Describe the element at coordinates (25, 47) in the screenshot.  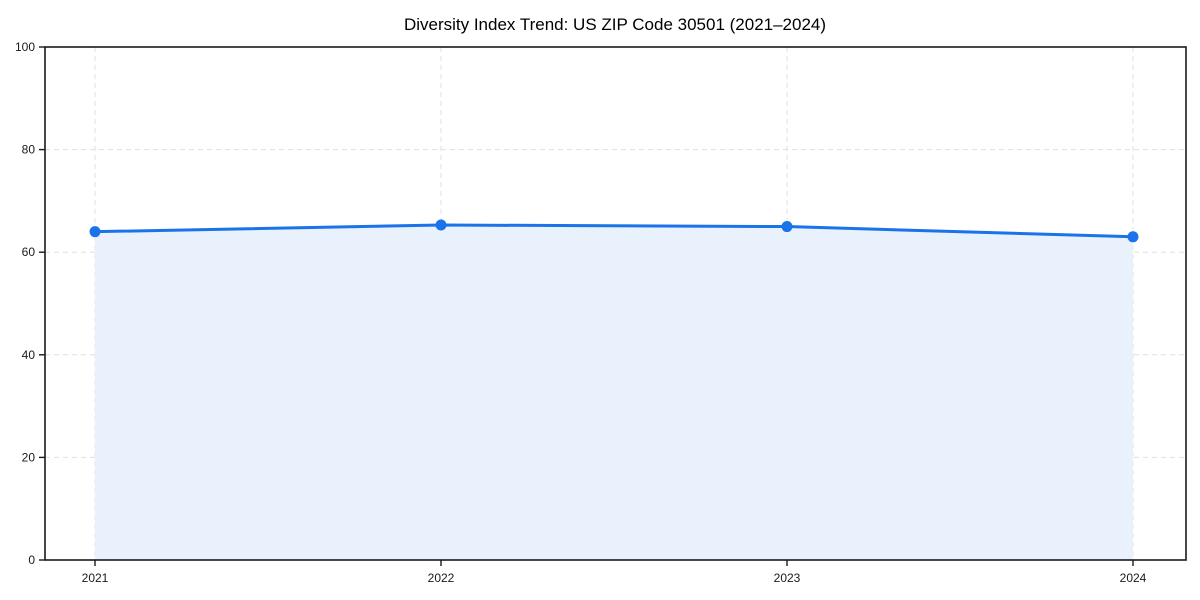
I see `y-tick-label: 100` at that location.